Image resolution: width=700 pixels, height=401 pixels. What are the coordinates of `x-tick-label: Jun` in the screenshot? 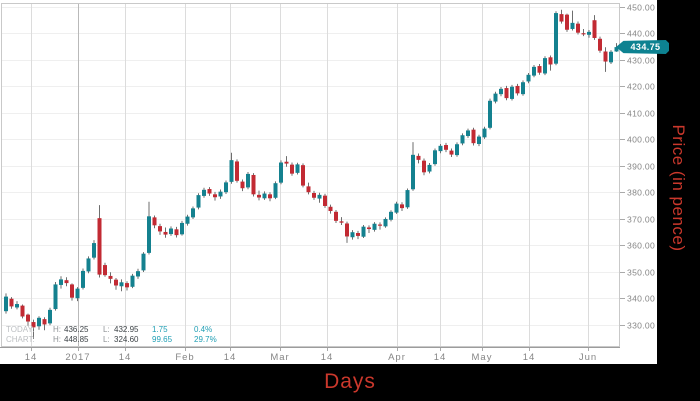 It's located at (588, 357).